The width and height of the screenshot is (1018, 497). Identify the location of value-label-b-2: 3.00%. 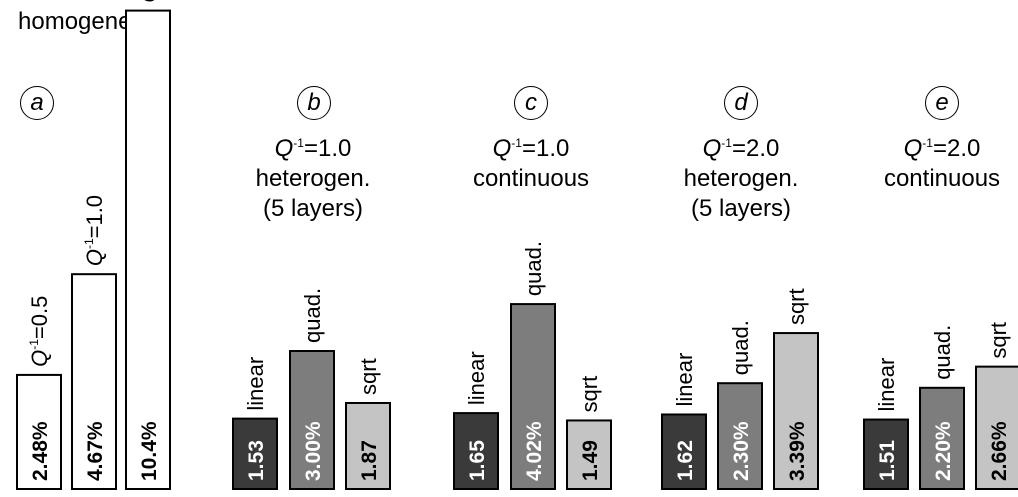
(313, 451).